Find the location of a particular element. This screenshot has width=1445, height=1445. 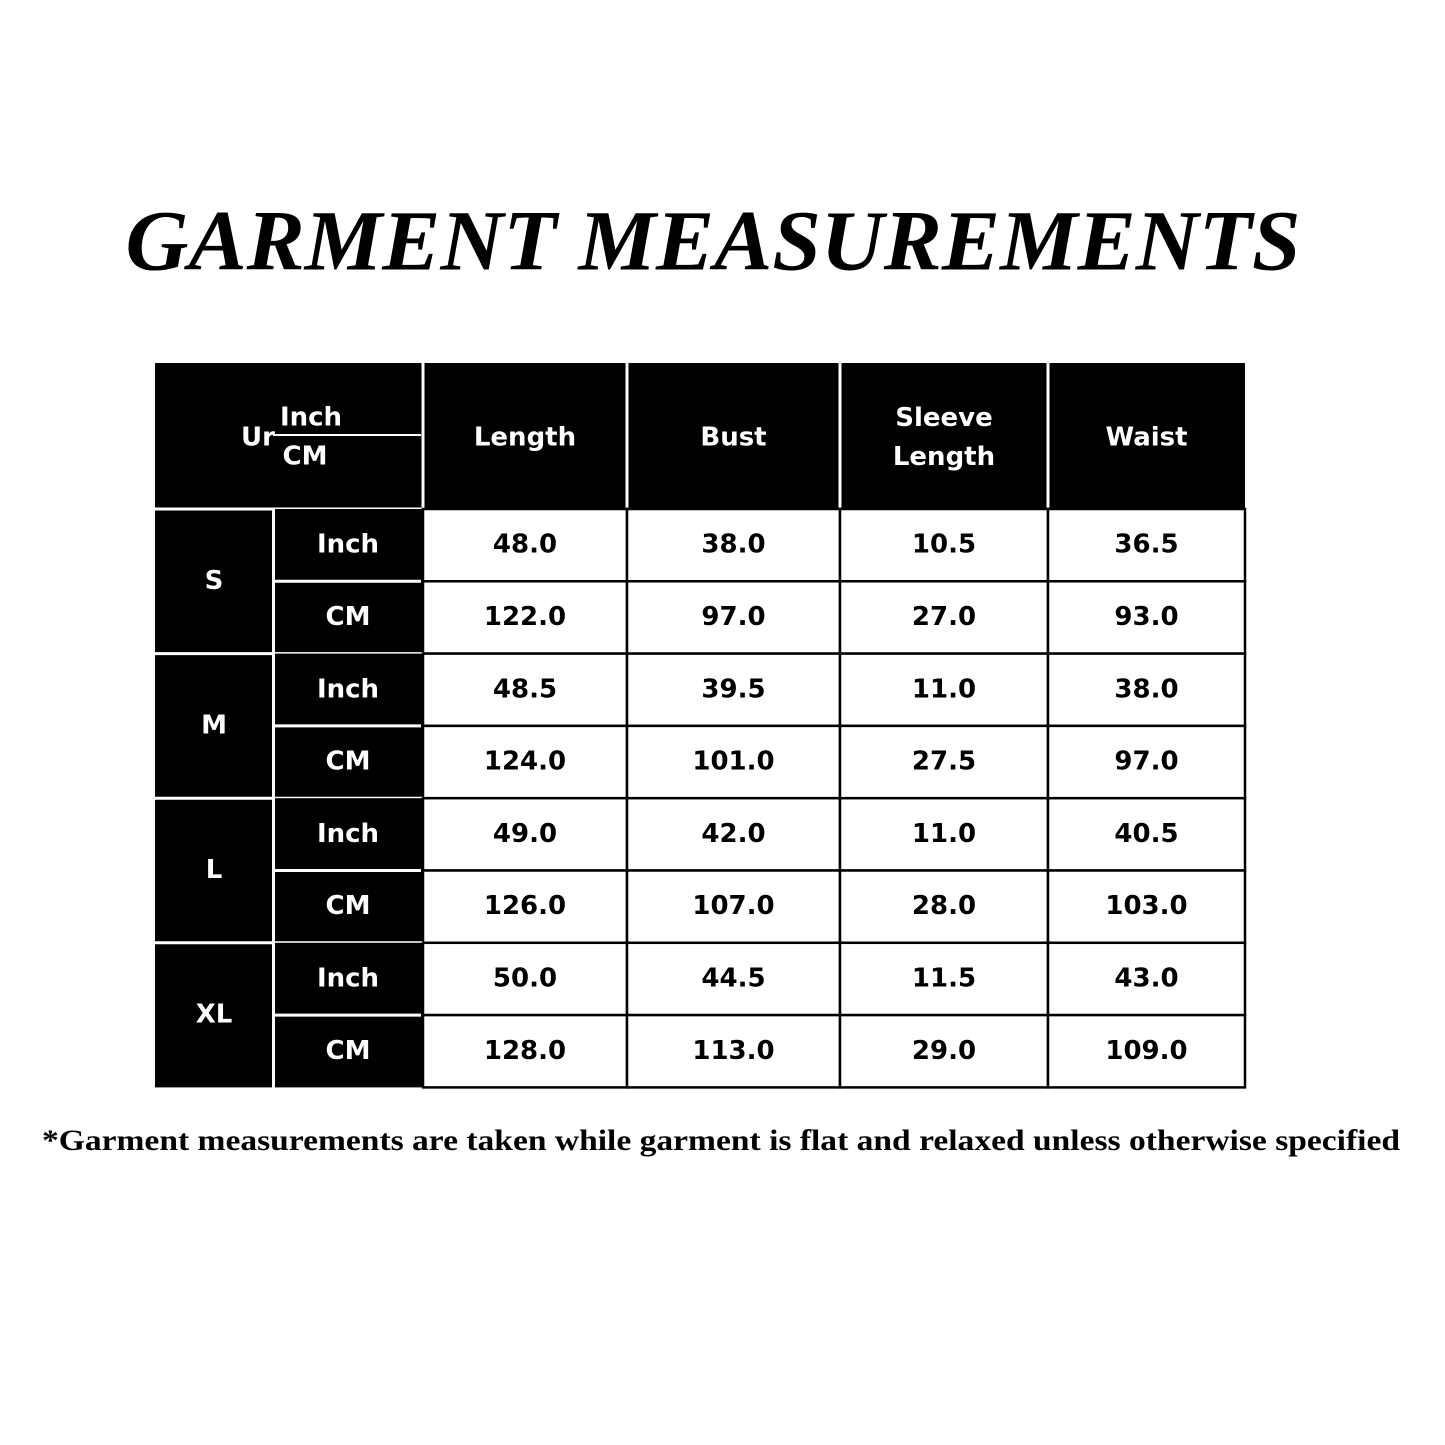

value: 27.5 is located at coordinates (944, 762).